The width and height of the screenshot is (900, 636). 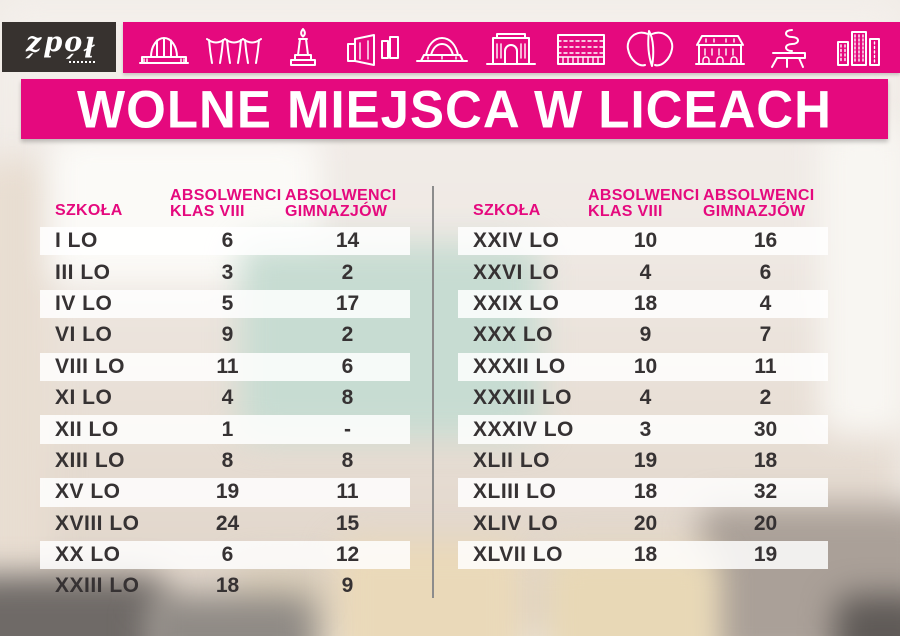 What do you see at coordinates (225, 586) in the screenshot?
I see `table-row: XXIII LO 18 9` at bounding box center [225, 586].